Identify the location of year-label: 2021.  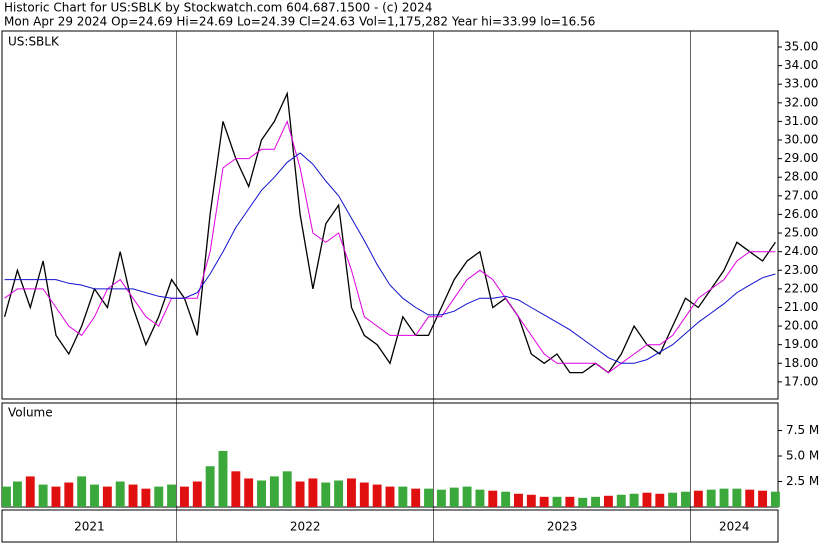
(89, 527).